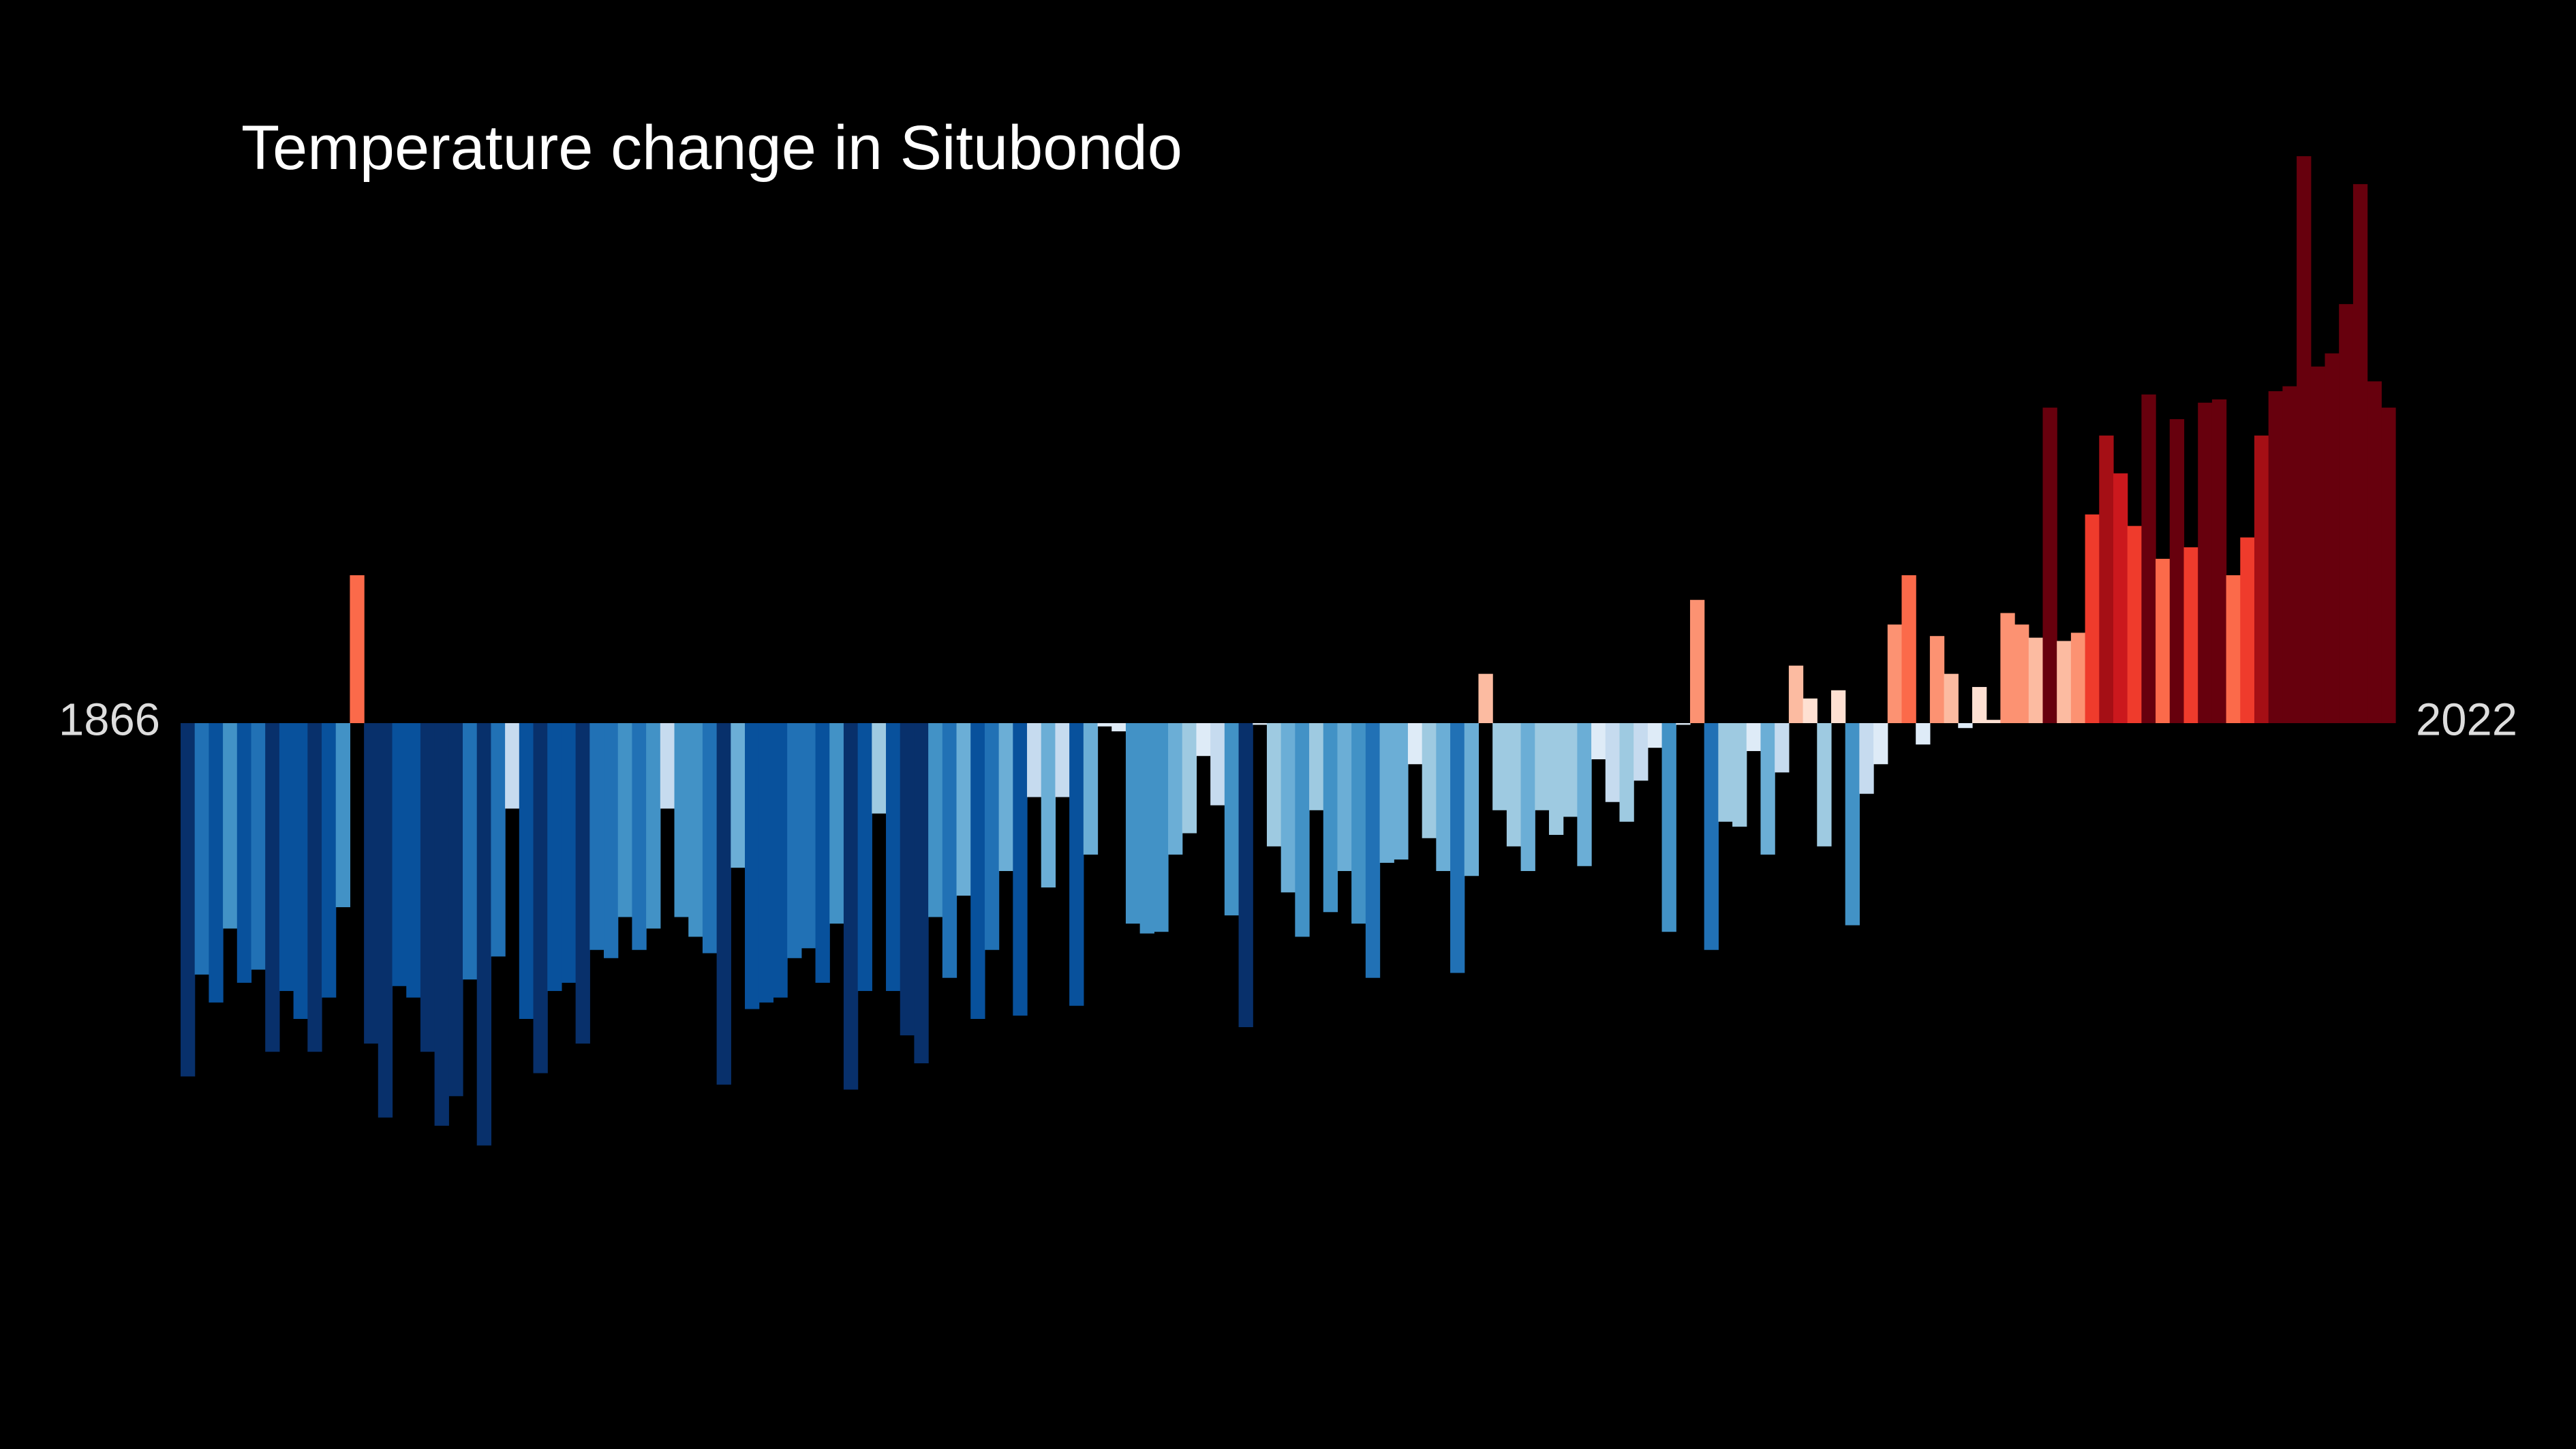  What do you see at coordinates (109, 721) in the screenshot?
I see `year-label: 1866` at bounding box center [109, 721].